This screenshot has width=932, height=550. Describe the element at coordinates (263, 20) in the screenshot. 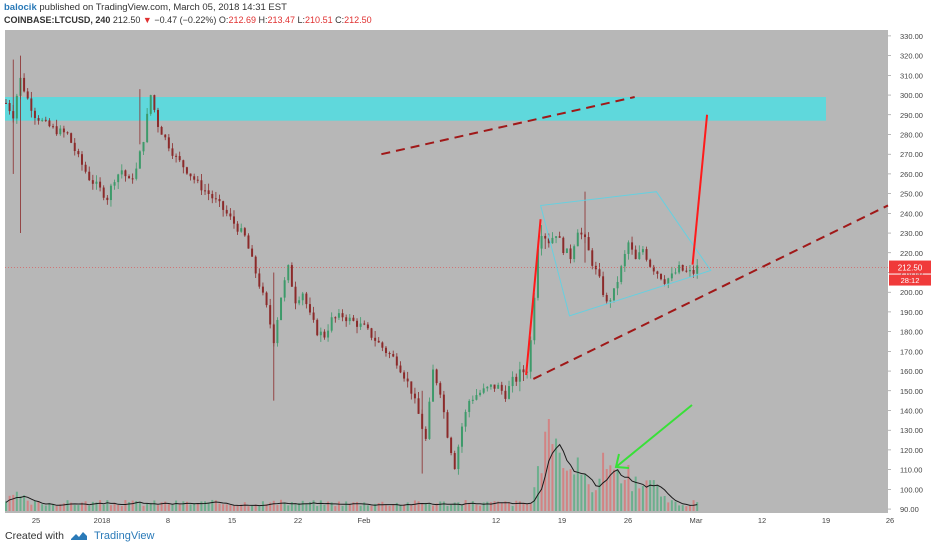

I see `high-label: H:` at that location.